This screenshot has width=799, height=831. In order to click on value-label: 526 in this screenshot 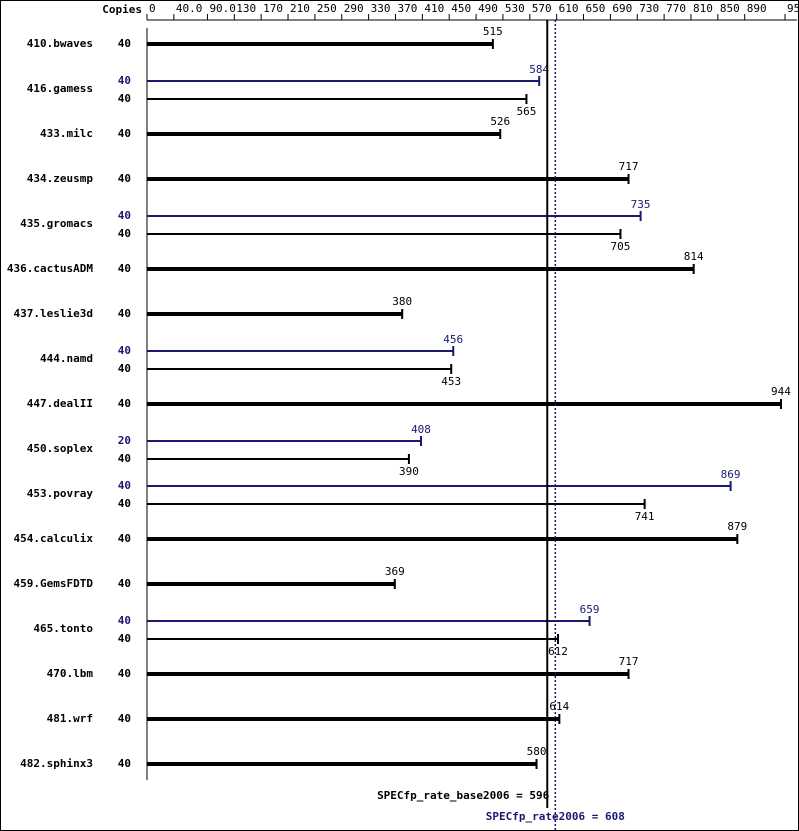, I will do `click(500, 121)`.